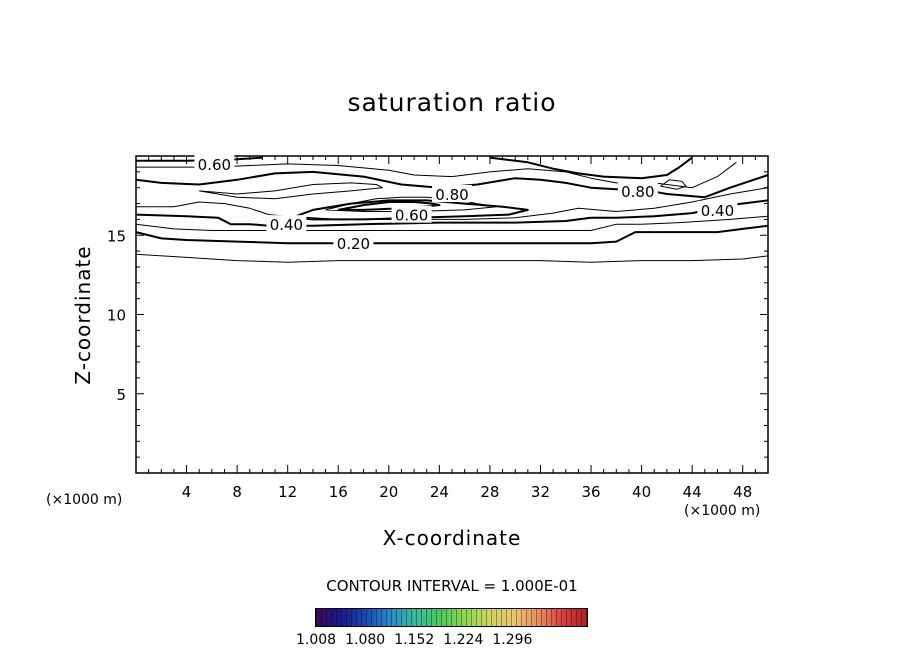 The width and height of the screenshot is (904, 654). Describe the element at coordinates (463, 640) in the screenshot. I see `colorbar-tick-label: 1.224` at that location.